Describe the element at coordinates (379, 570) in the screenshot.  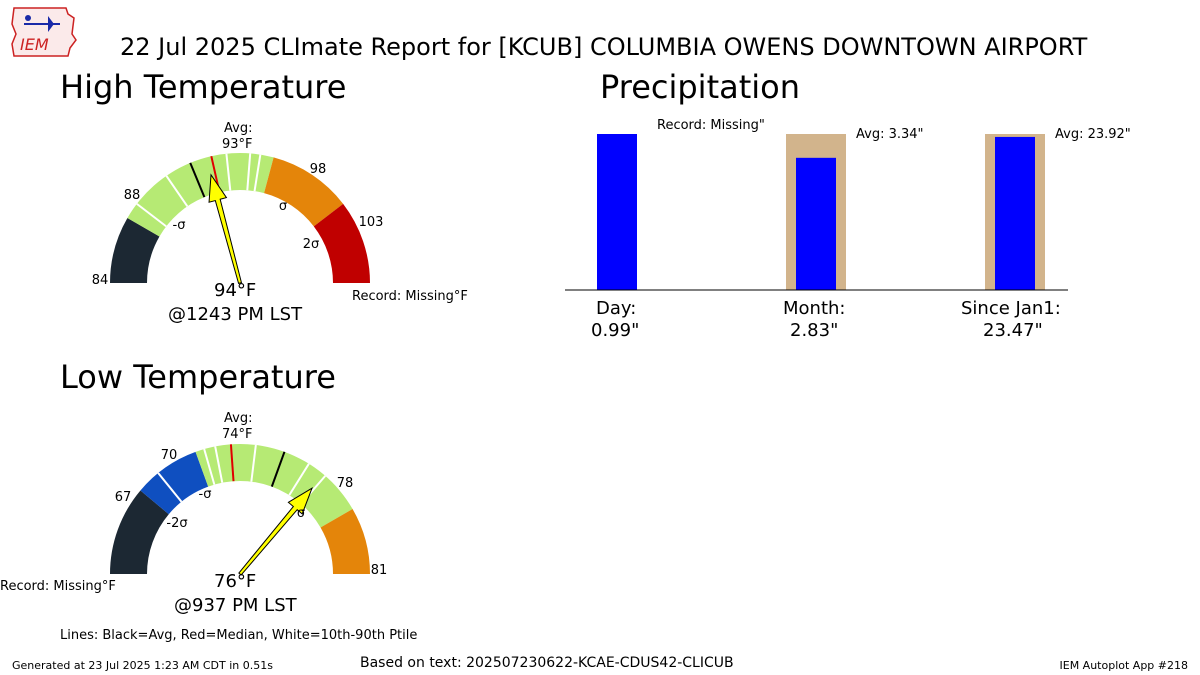
I see `low-tick-label: 81` at that location.